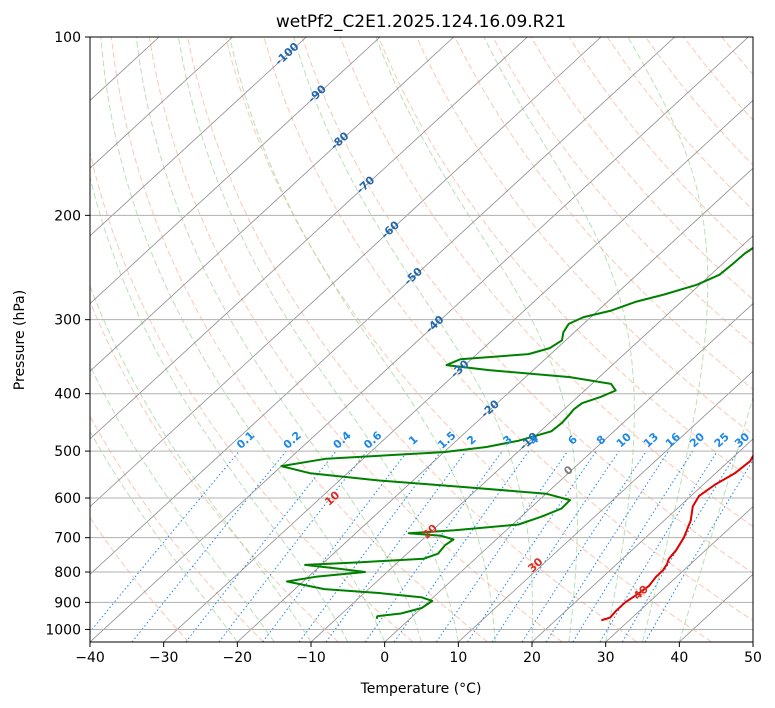 The image size is (775, 708). I want to click on x-tick-label: 10, so click(458, 658).